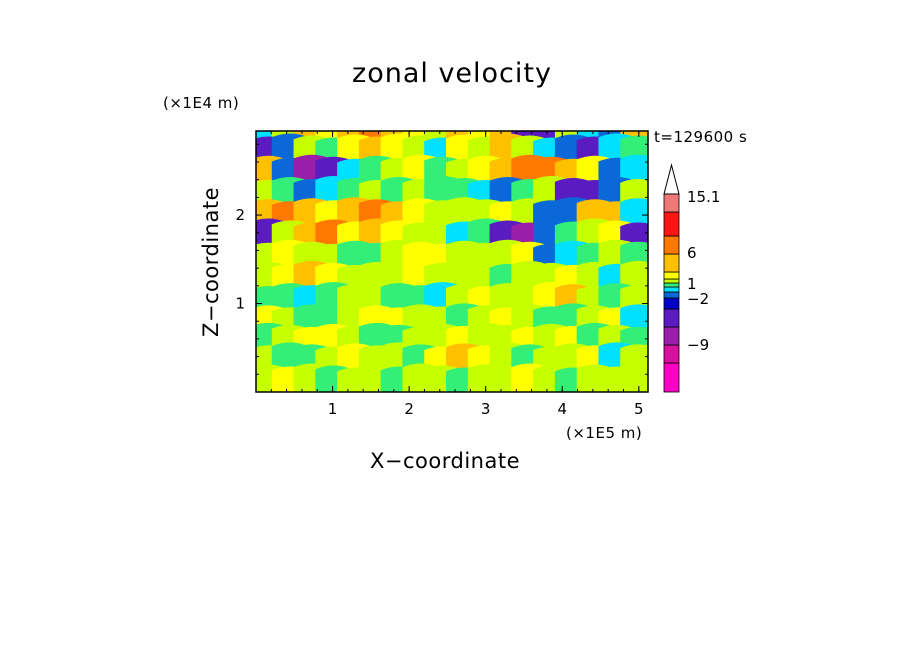 The image size is (904, 654). Describe the element at coordinates (201, 103) in the screenshot. I see `y-axis-unit: (×1E4 m)` at that location.